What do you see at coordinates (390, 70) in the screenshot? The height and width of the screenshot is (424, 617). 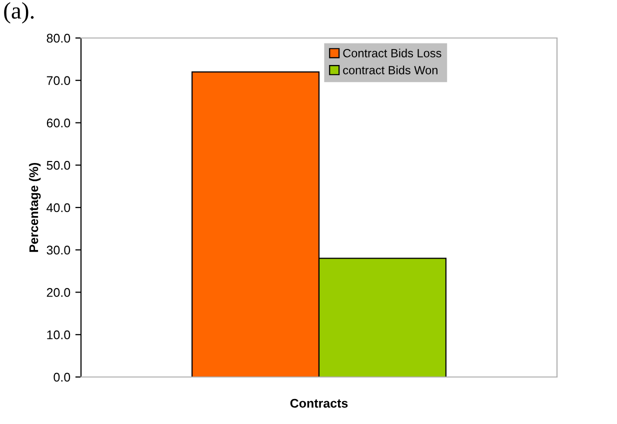 I see `legend-label: contract Bids Won` at bounding box center [390, 70].